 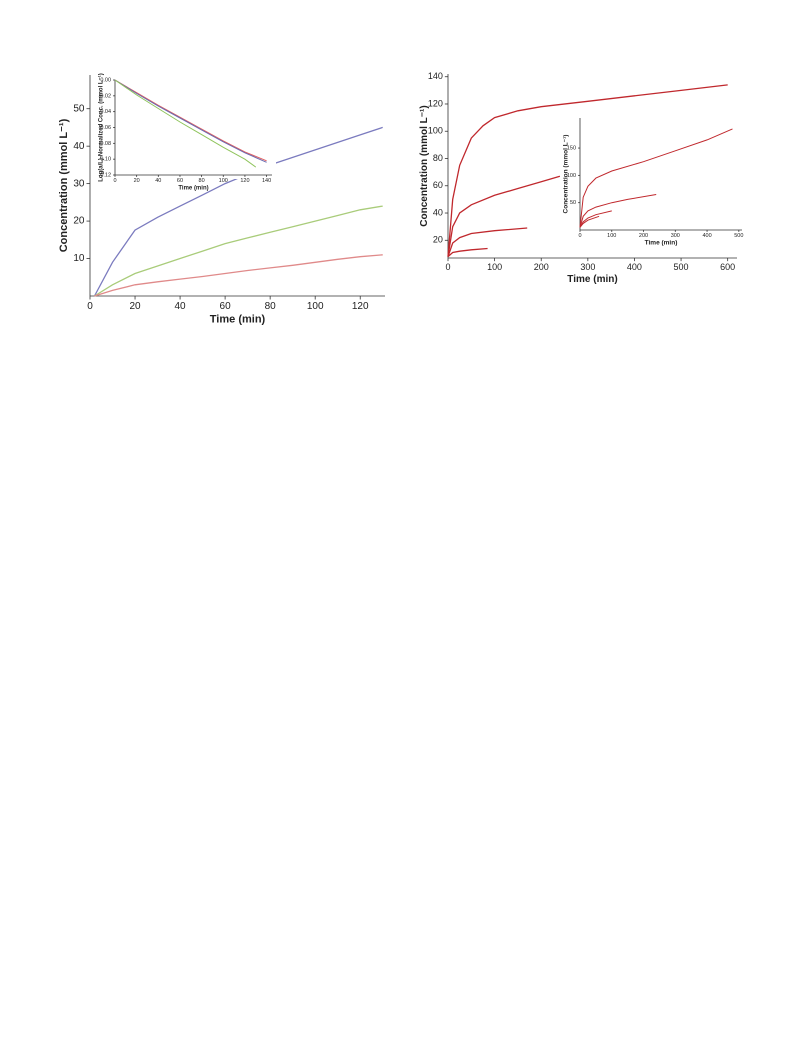 I want to click on y-tick-label: 150, so click(x=571, y=149).